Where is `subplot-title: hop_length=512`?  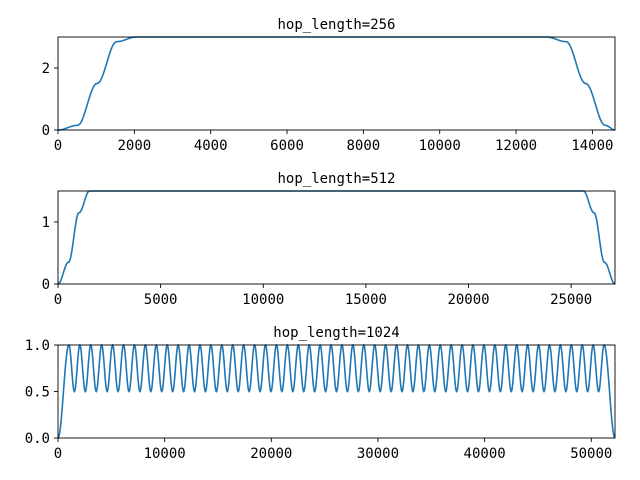
subplot-title: hop_length=512 is located at coordinates (336, 179).